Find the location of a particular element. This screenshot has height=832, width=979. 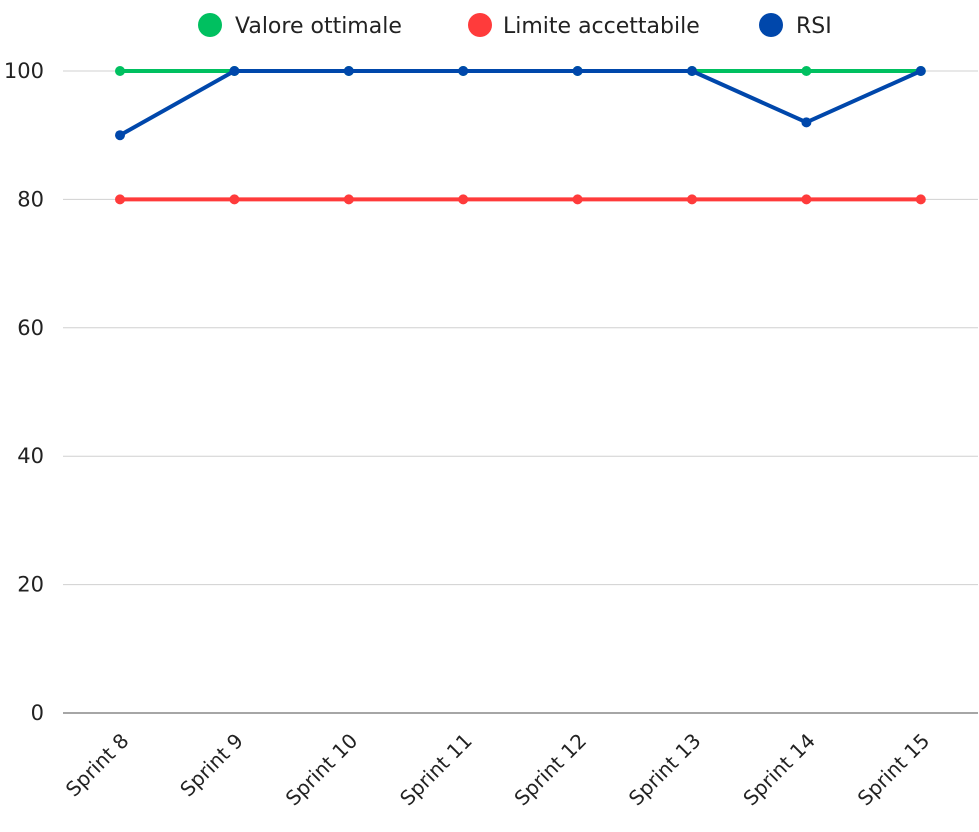

x-tick-label: Sprint 10 is located at coordinates (322, 770).